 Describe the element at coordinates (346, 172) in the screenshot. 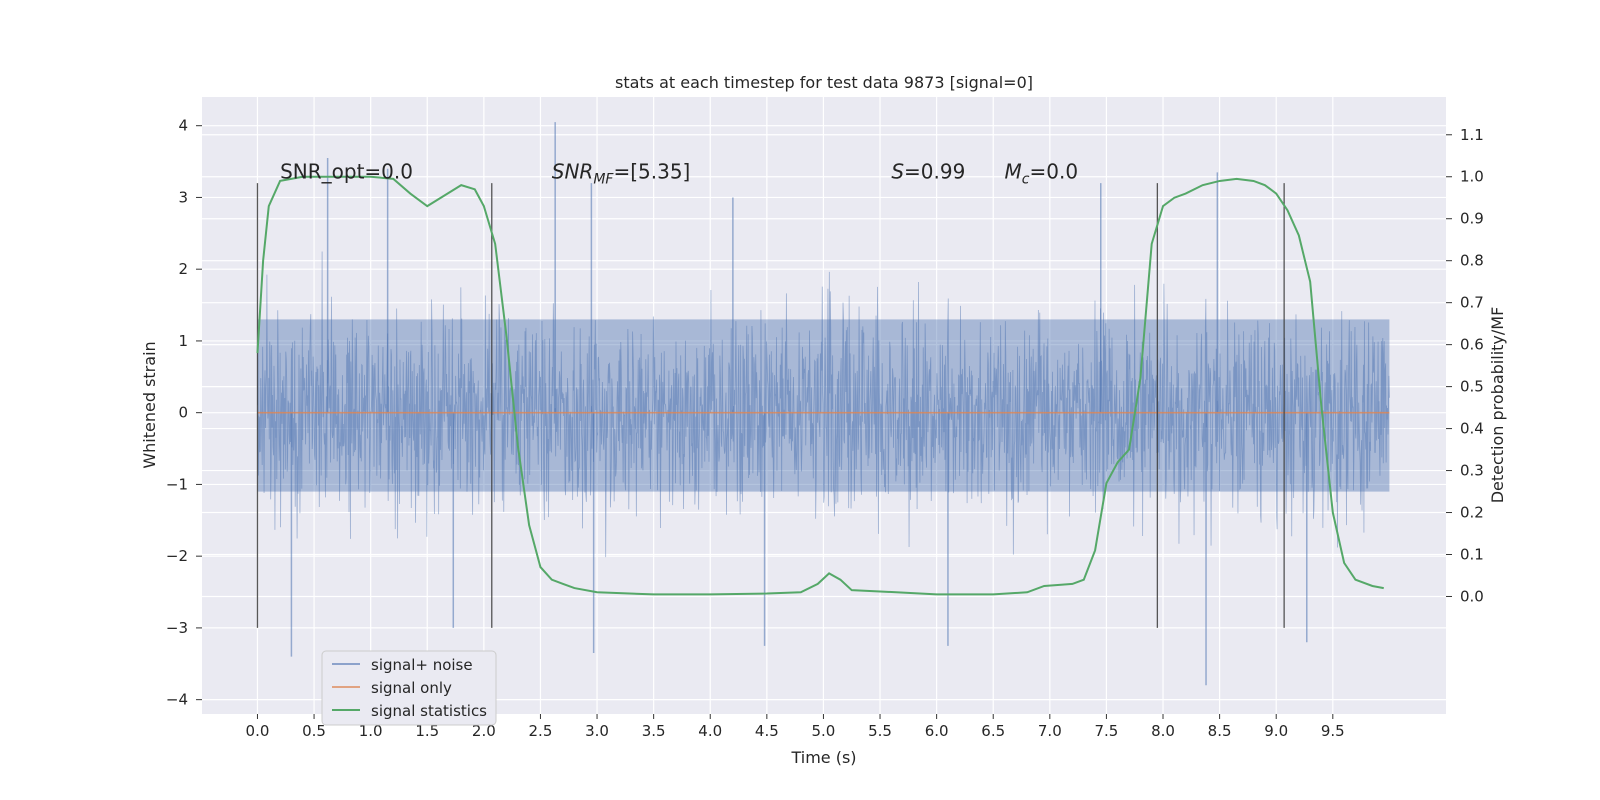

I see `annotation-0: SNR_opt=0.0` at that location.